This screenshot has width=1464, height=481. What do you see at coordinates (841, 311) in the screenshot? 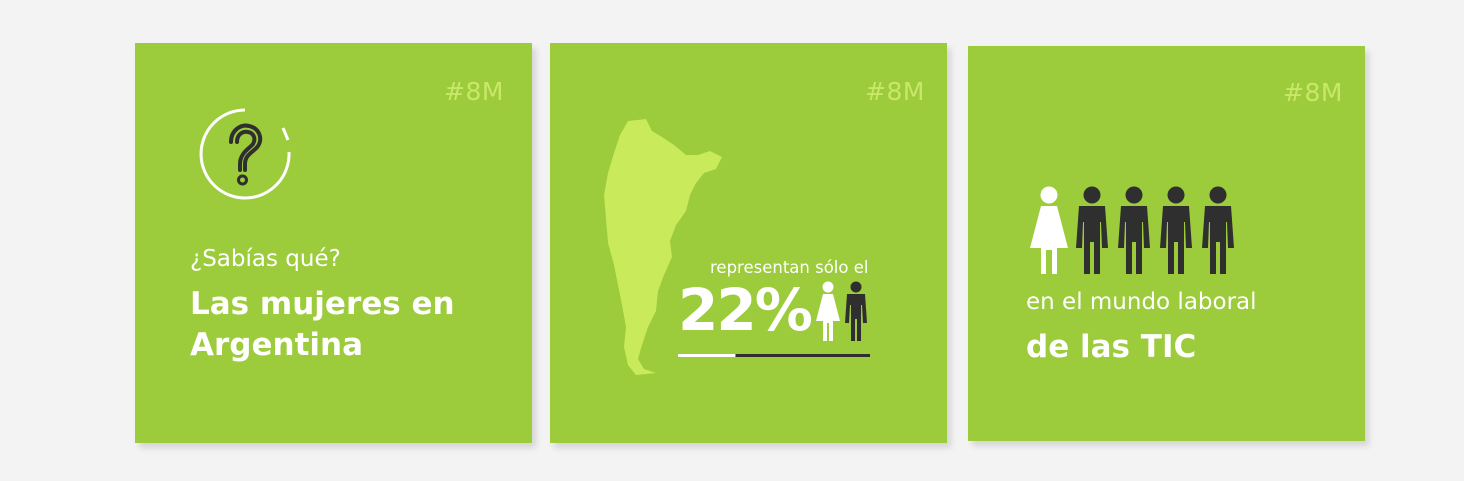
I see `woman-man-icon` at bounding box center [841, 311].